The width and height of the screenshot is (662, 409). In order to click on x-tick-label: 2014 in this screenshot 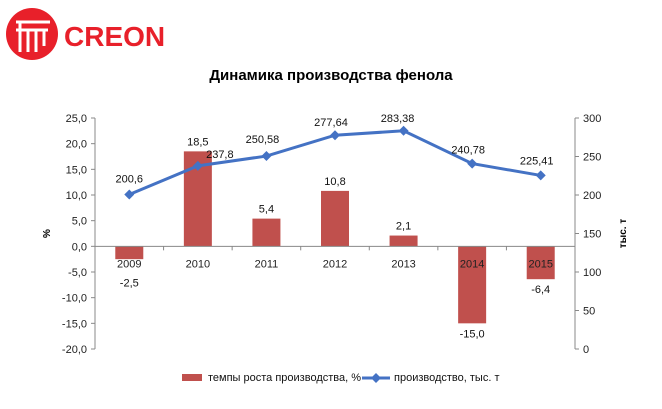, I will do `click(472, 264)`.